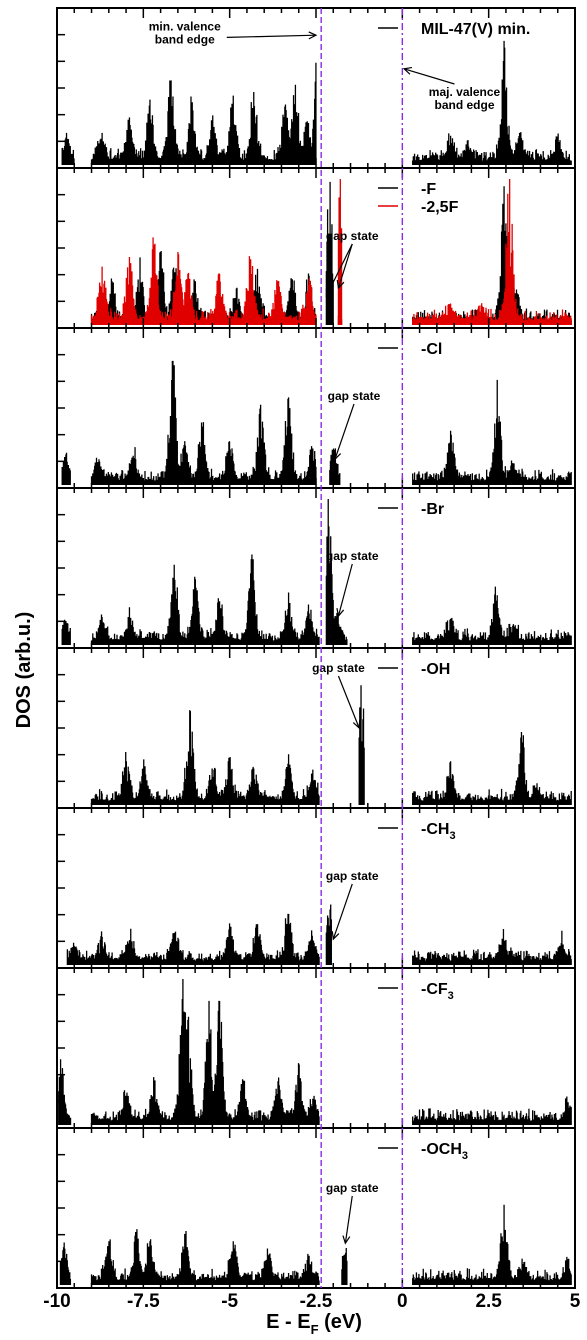  I want to click on x-tick-label: -7.5, so click(143, 1301).